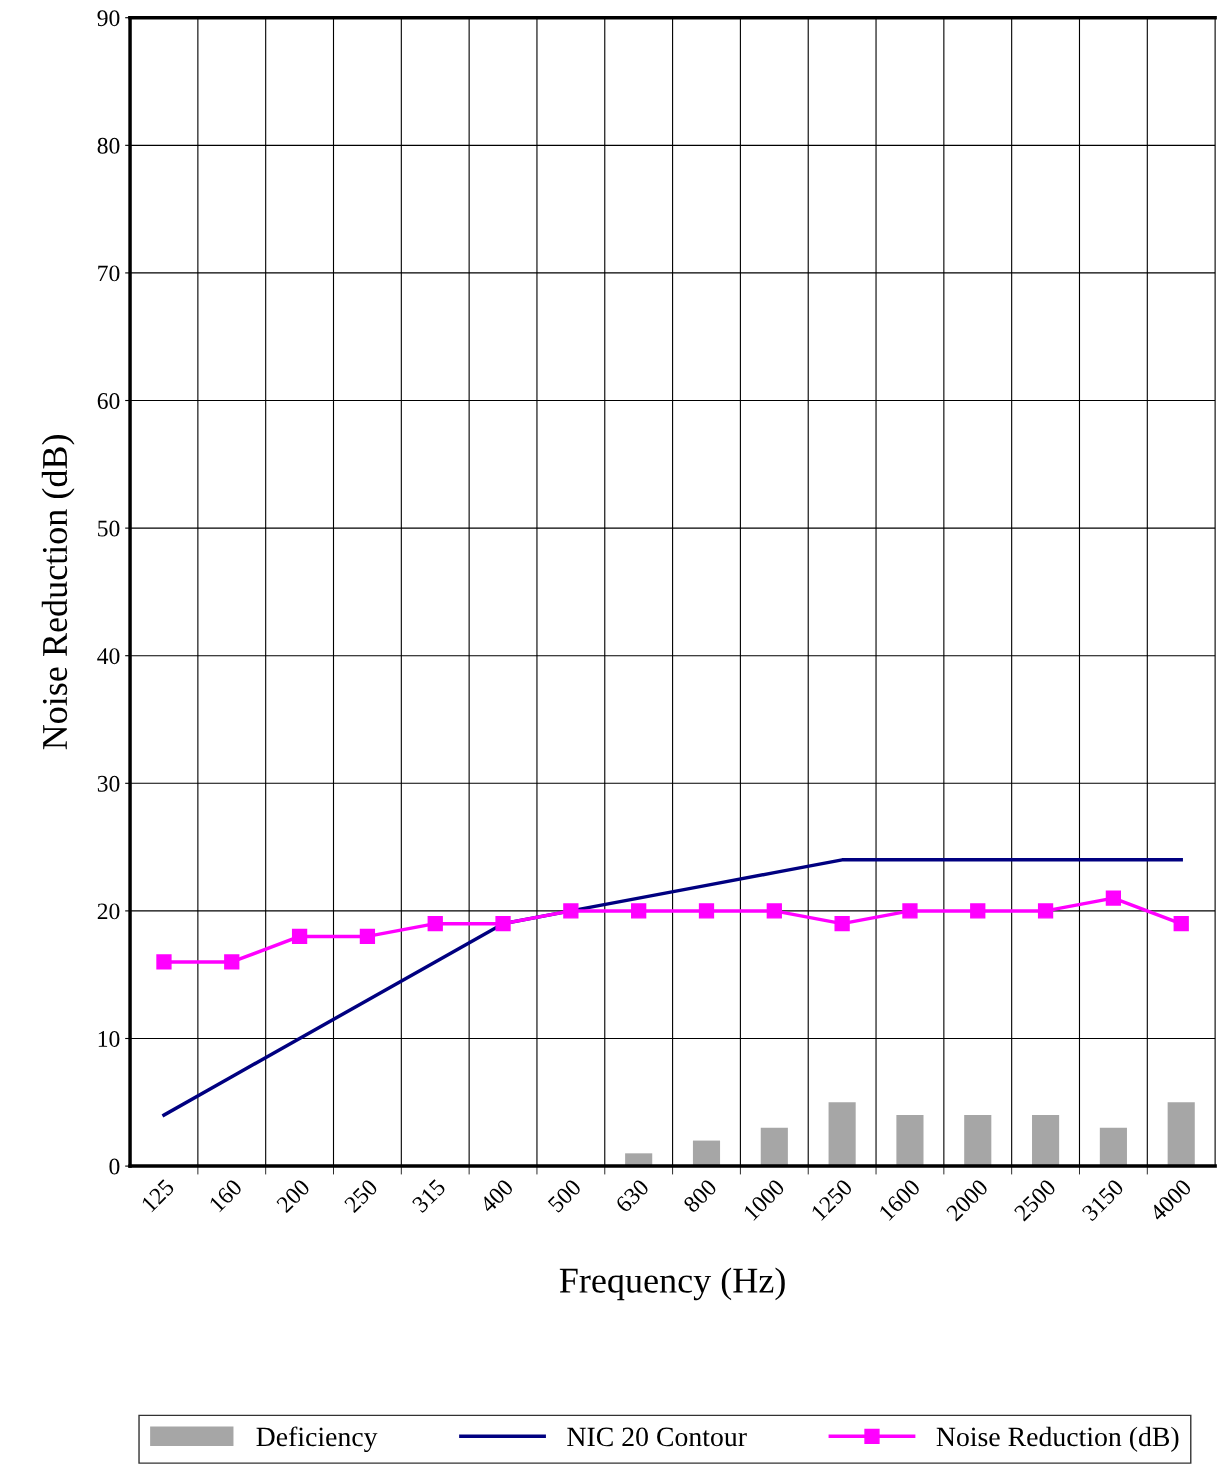 Image resolution: width=1220 pixels, height=1477 pixels. What do you see at coordinates (1057, 1439) in the screenshot?
I see `legend-label: Noise Reduction (dB)` at bounding box center [1057, 1439].